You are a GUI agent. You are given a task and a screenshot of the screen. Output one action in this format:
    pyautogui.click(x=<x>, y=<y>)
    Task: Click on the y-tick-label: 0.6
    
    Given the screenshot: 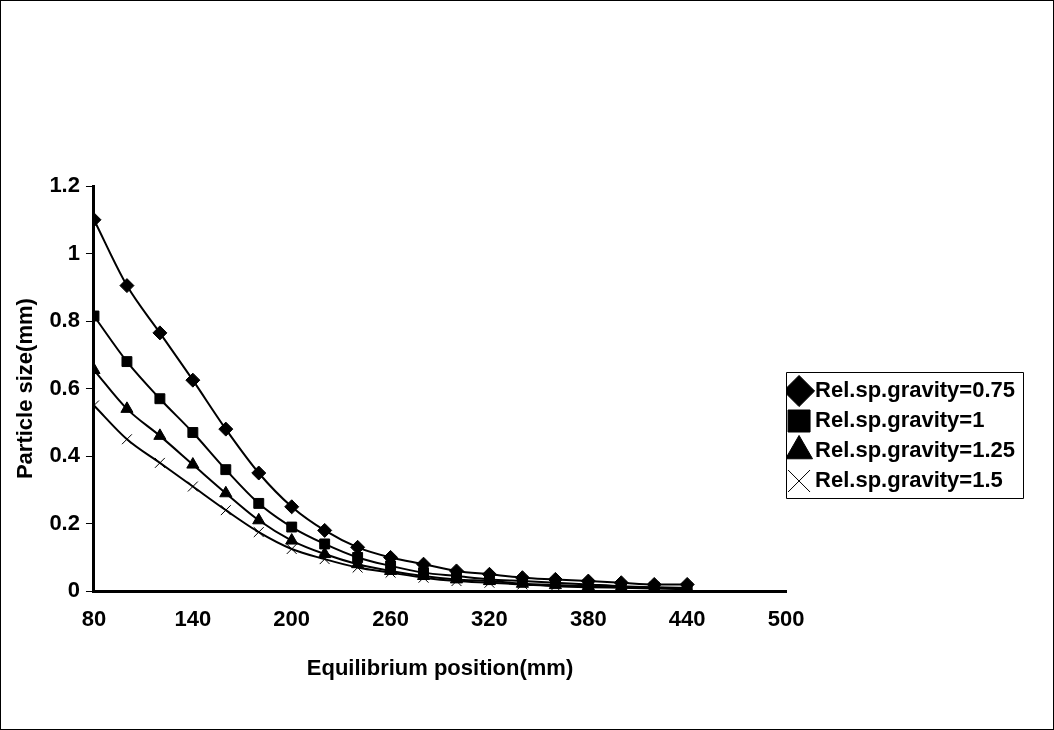 What is the action you would take?
    pyautogui.click(x=64, y=387)
    